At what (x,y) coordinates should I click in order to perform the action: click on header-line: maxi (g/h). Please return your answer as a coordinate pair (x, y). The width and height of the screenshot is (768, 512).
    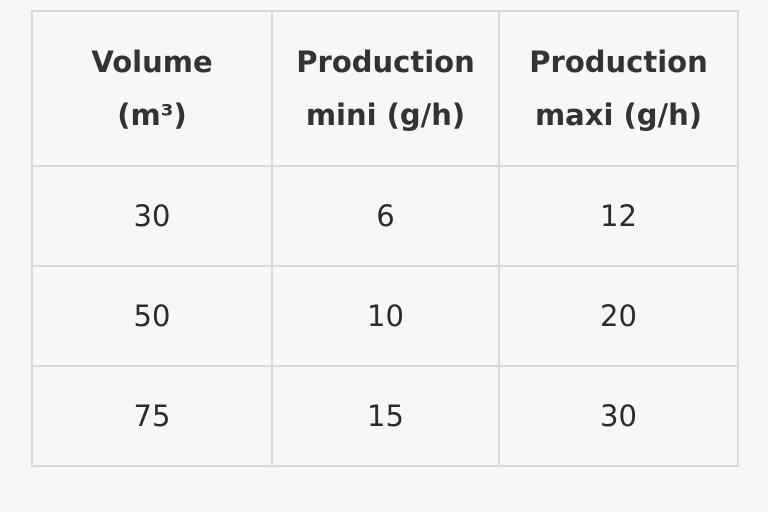
    Looking at the image, I should click on (618, 114).